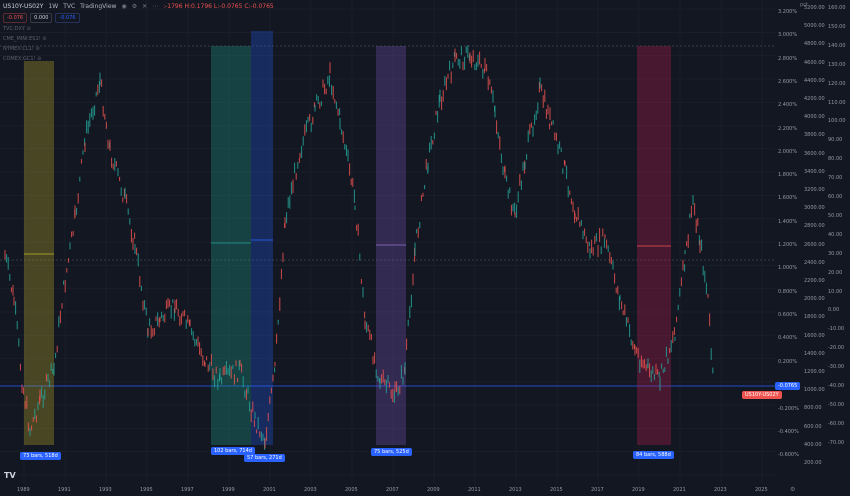 The width and height of the screenshot is (850, 496). Describe the element at coordinates (814, 80) in the screenshot. I see `axis-tick-label: 4400.00` at that location.